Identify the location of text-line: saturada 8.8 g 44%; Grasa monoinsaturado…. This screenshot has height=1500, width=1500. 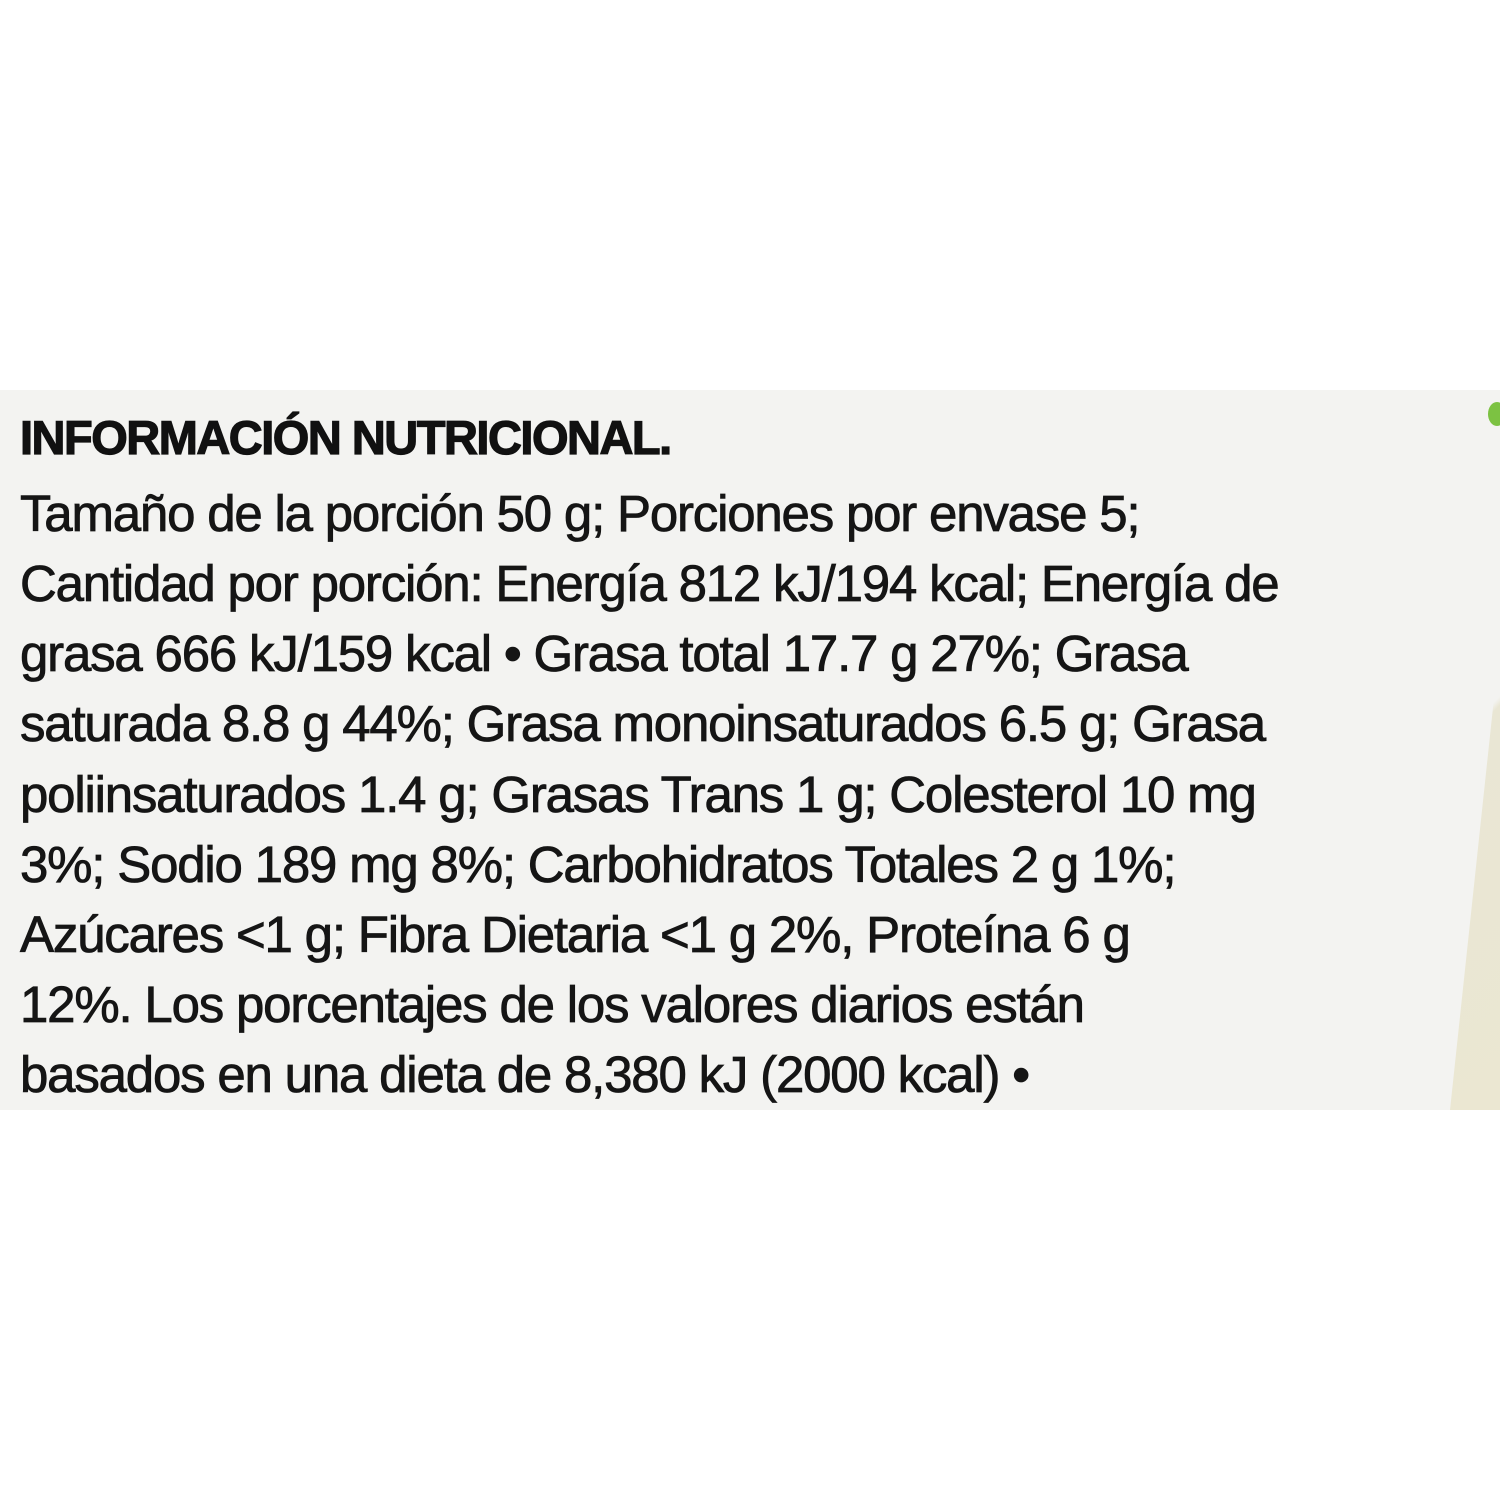
(643, 724).